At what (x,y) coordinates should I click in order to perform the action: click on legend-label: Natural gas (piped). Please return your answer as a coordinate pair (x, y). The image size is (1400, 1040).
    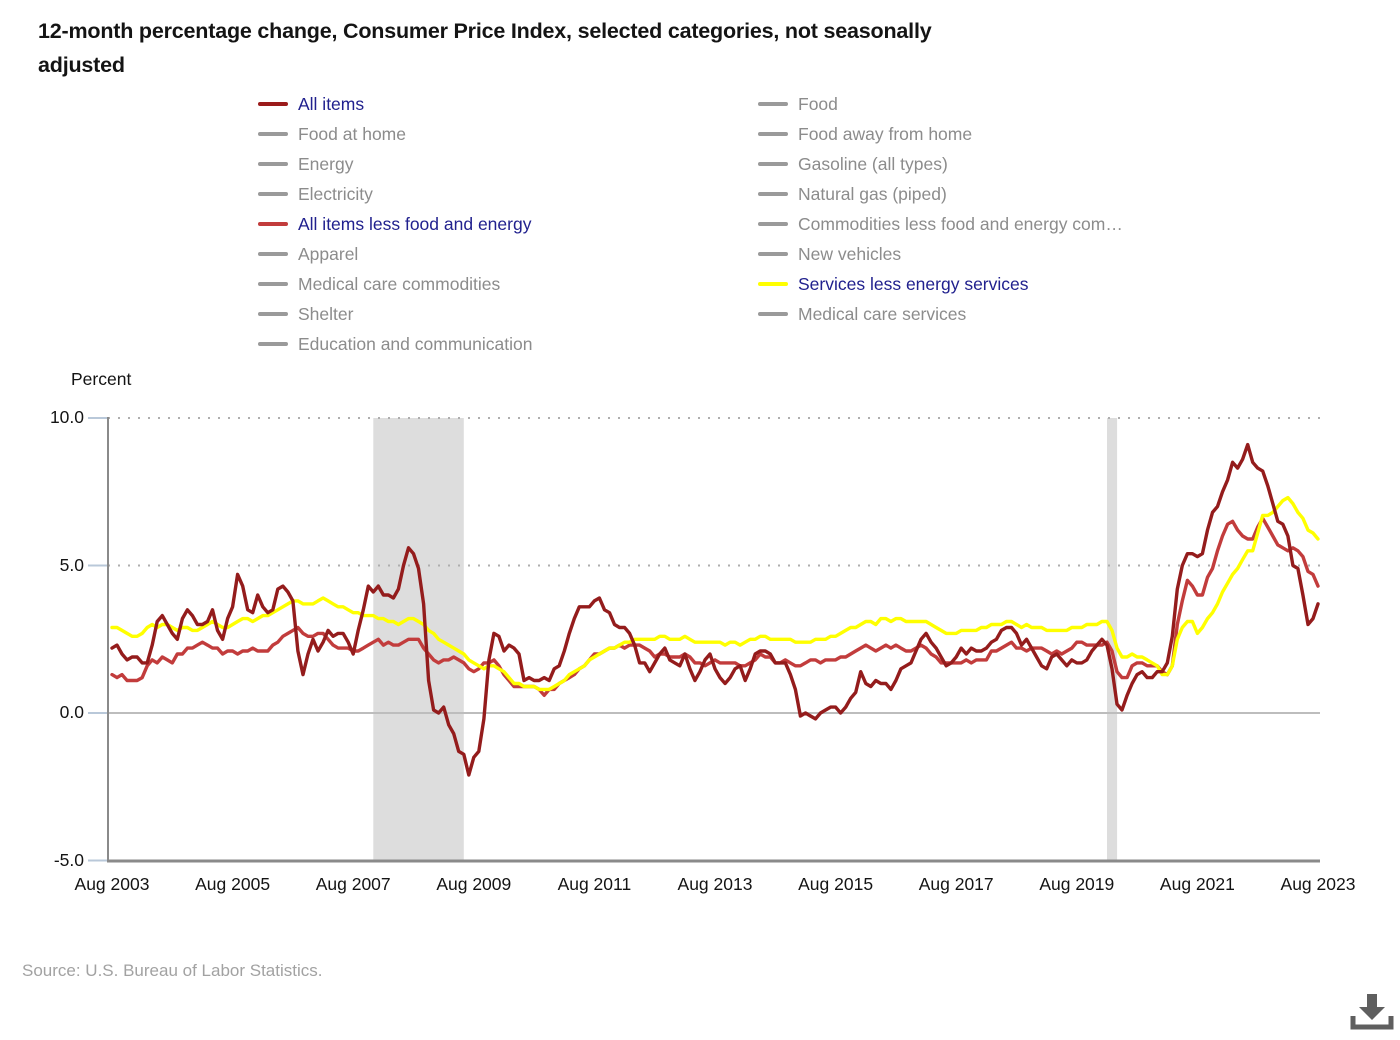
    Looking at the image, I should click on (872, 193).